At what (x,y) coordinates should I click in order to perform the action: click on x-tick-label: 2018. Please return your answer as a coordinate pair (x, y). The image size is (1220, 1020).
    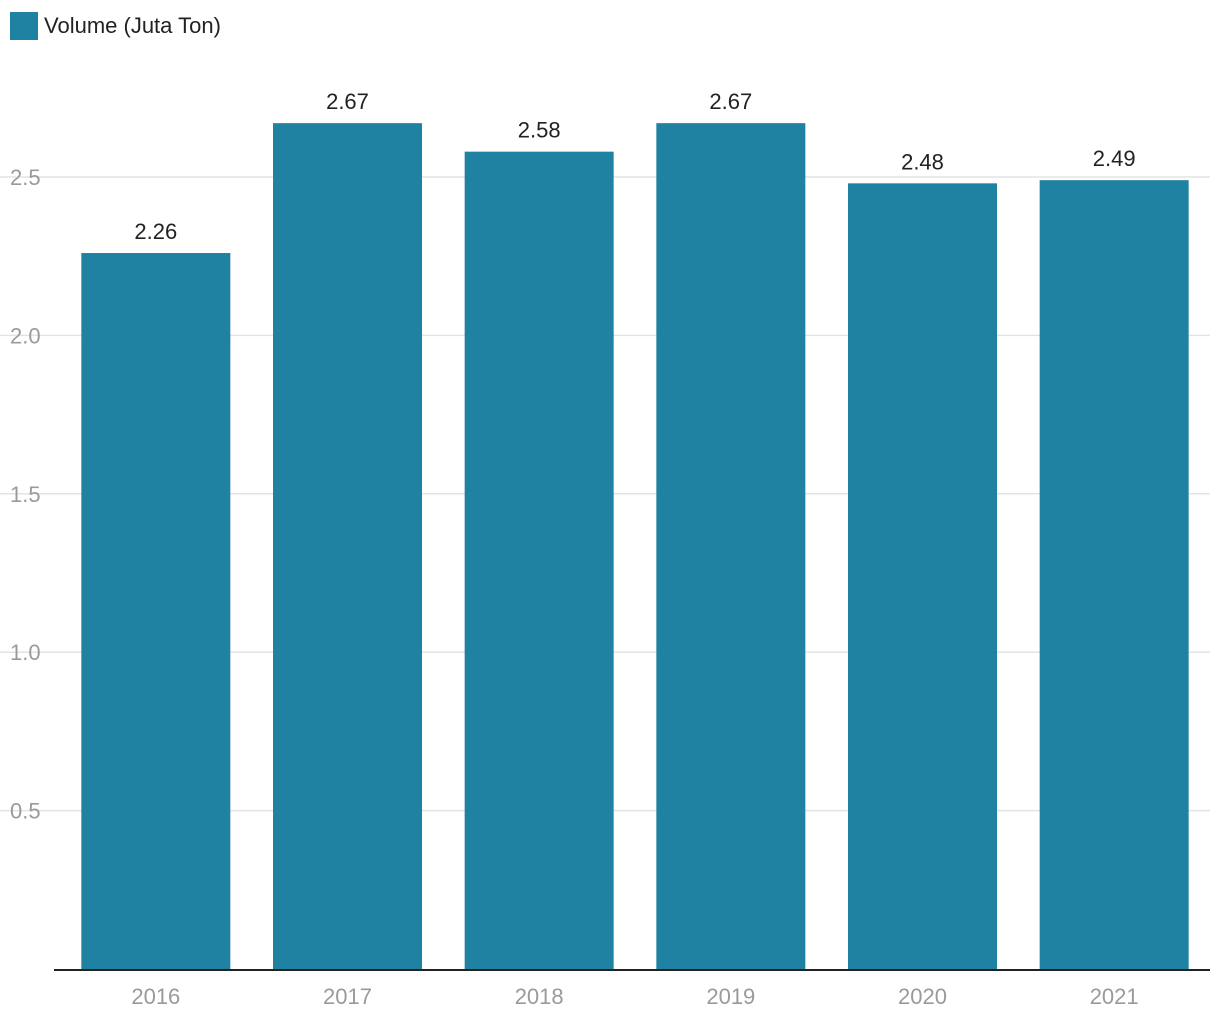
    Looking at the image, I should click on (539, 996).